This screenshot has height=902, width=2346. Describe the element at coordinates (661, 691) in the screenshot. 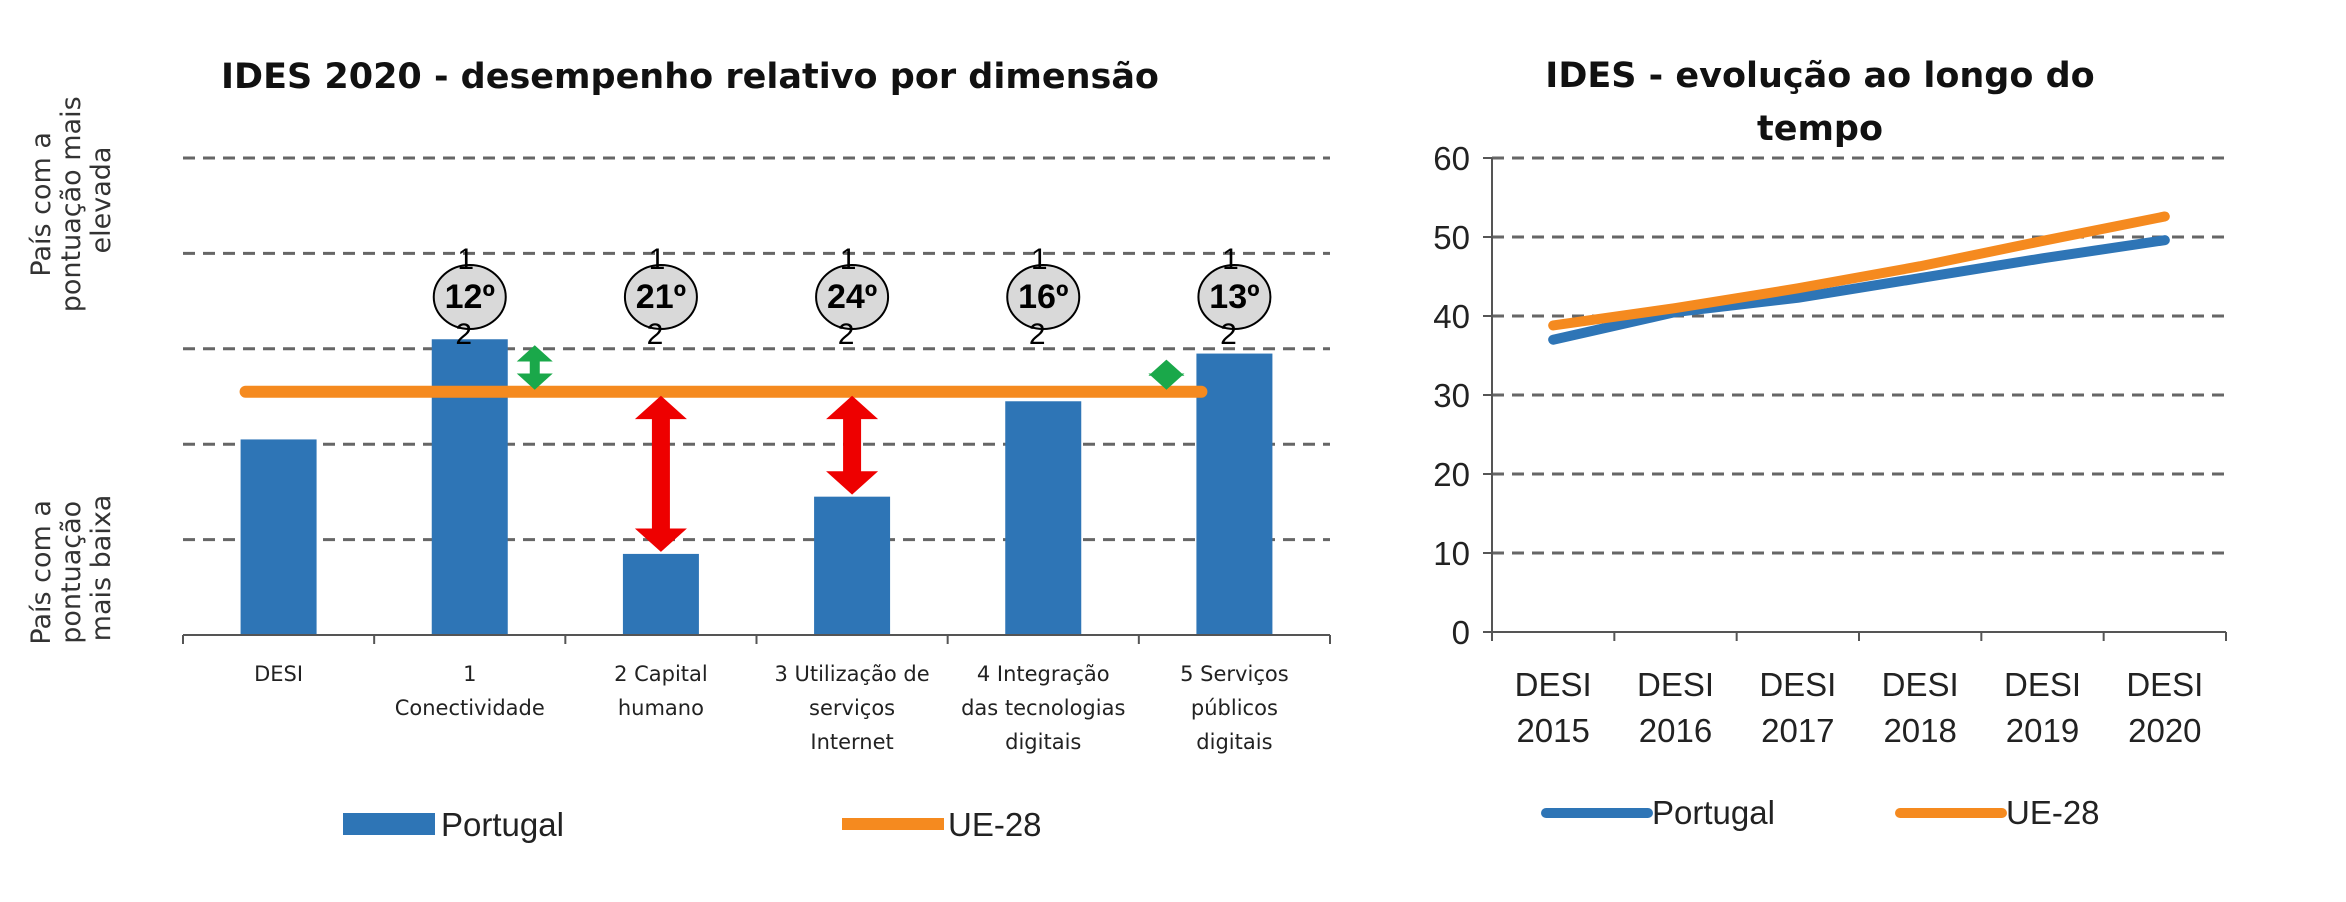

I see `category-label: 2 Capital humano` at that location.